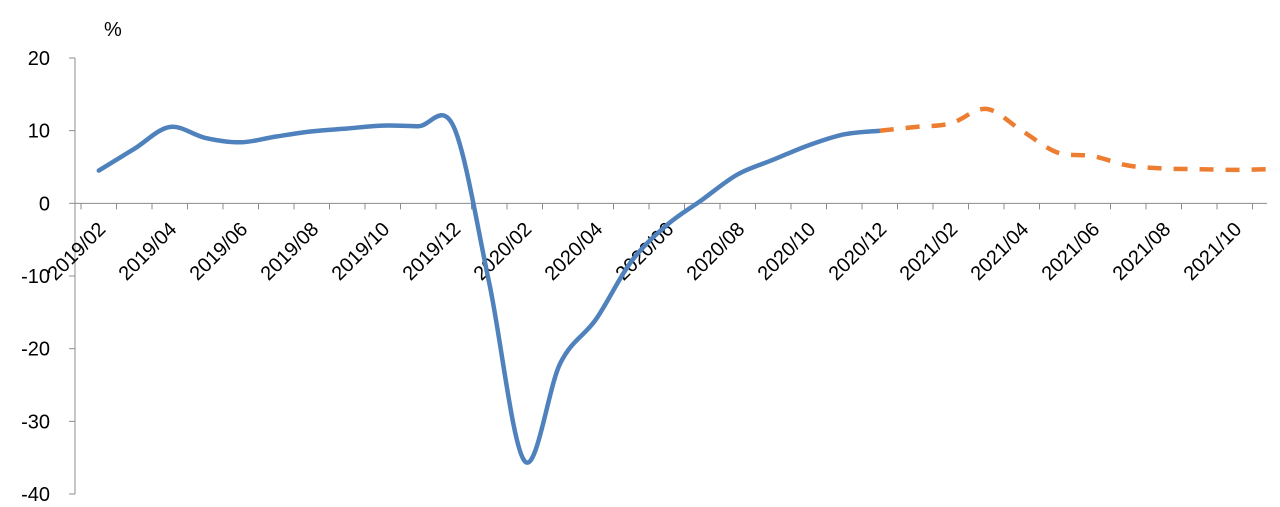 The width and height of the screenshot is (1280, 507). What do you see at coordinates (39, 59) in the screenshot?
I see `y-tick-label: 20` at bounding box center [39, 59].